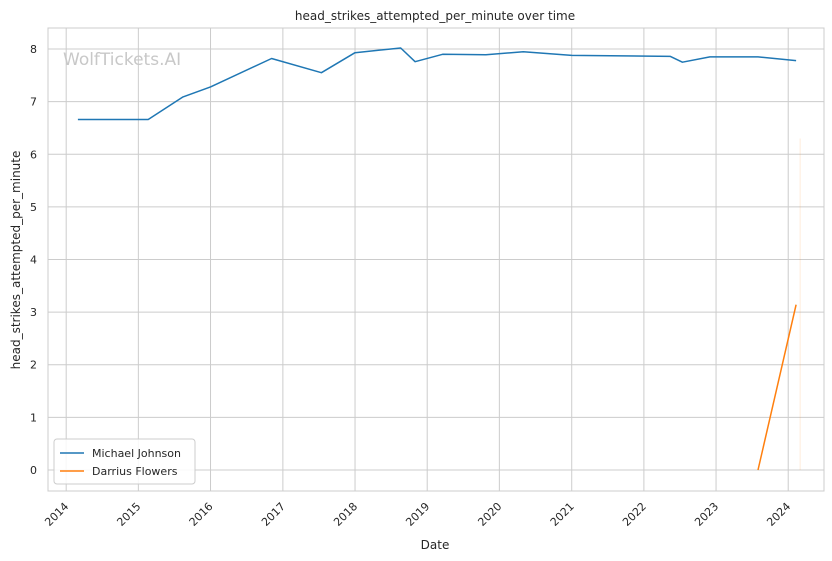 This screenshot has height=561, width=832. I want to click on y-axis-ticks: 0 1 2 3 4 5 6 7 8, so click(33, 260).